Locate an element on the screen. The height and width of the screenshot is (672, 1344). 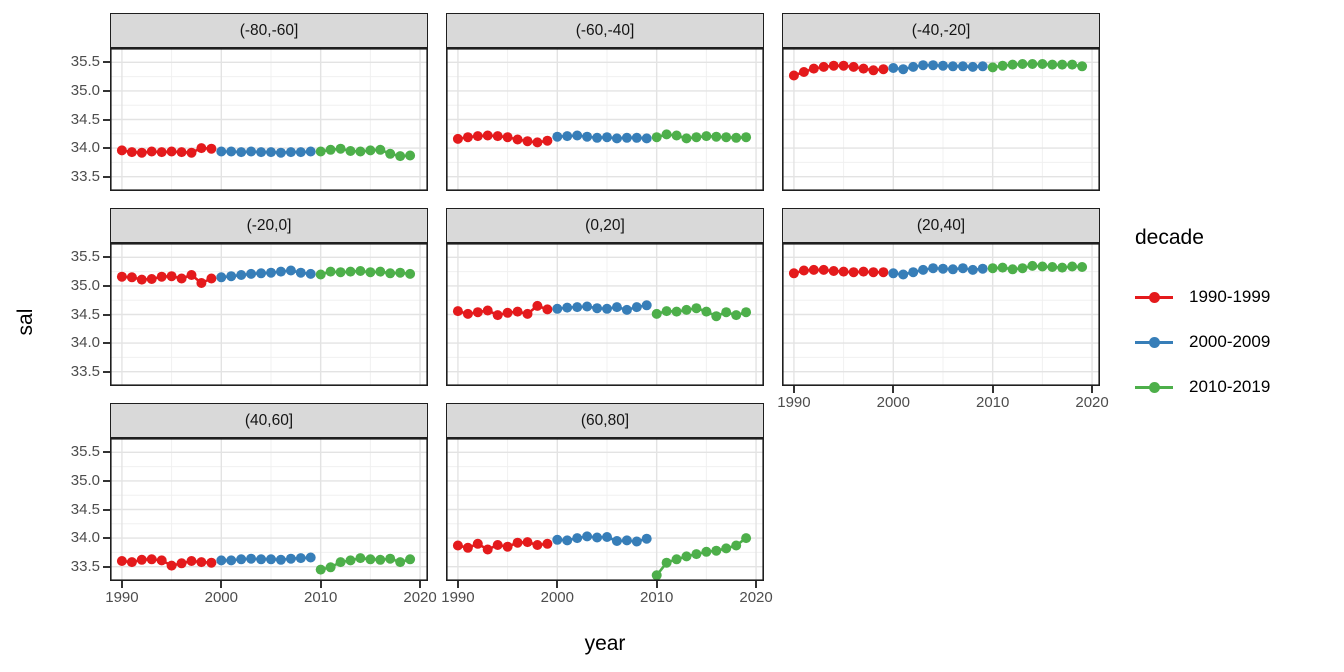
facet-cell: (-20,0] is located at coordinates (269, 297).